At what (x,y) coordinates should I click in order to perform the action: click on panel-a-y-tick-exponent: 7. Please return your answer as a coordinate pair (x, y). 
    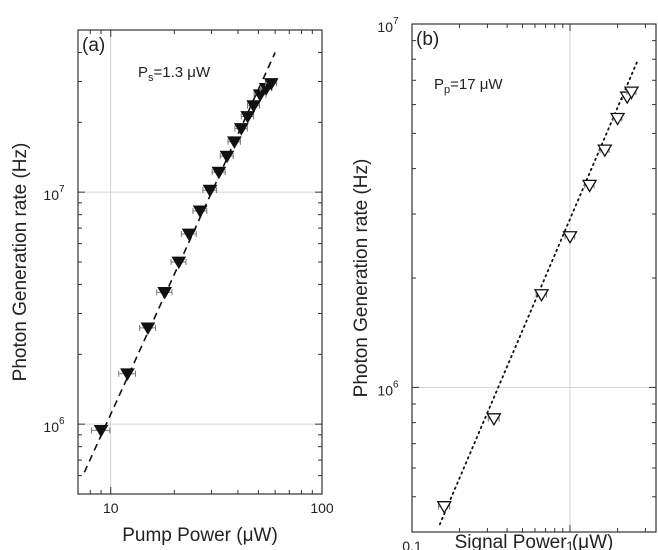
    Looking at the image, I should click on (62, 189).